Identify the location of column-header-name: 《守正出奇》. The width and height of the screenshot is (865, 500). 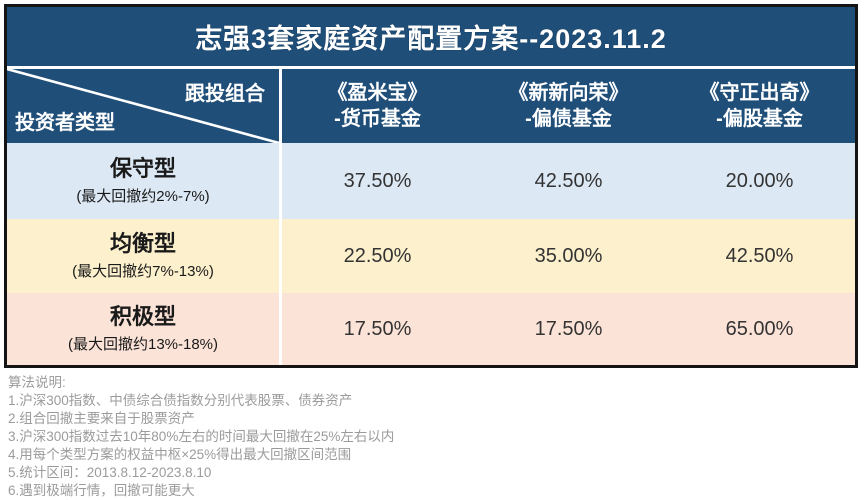
(759, 93).